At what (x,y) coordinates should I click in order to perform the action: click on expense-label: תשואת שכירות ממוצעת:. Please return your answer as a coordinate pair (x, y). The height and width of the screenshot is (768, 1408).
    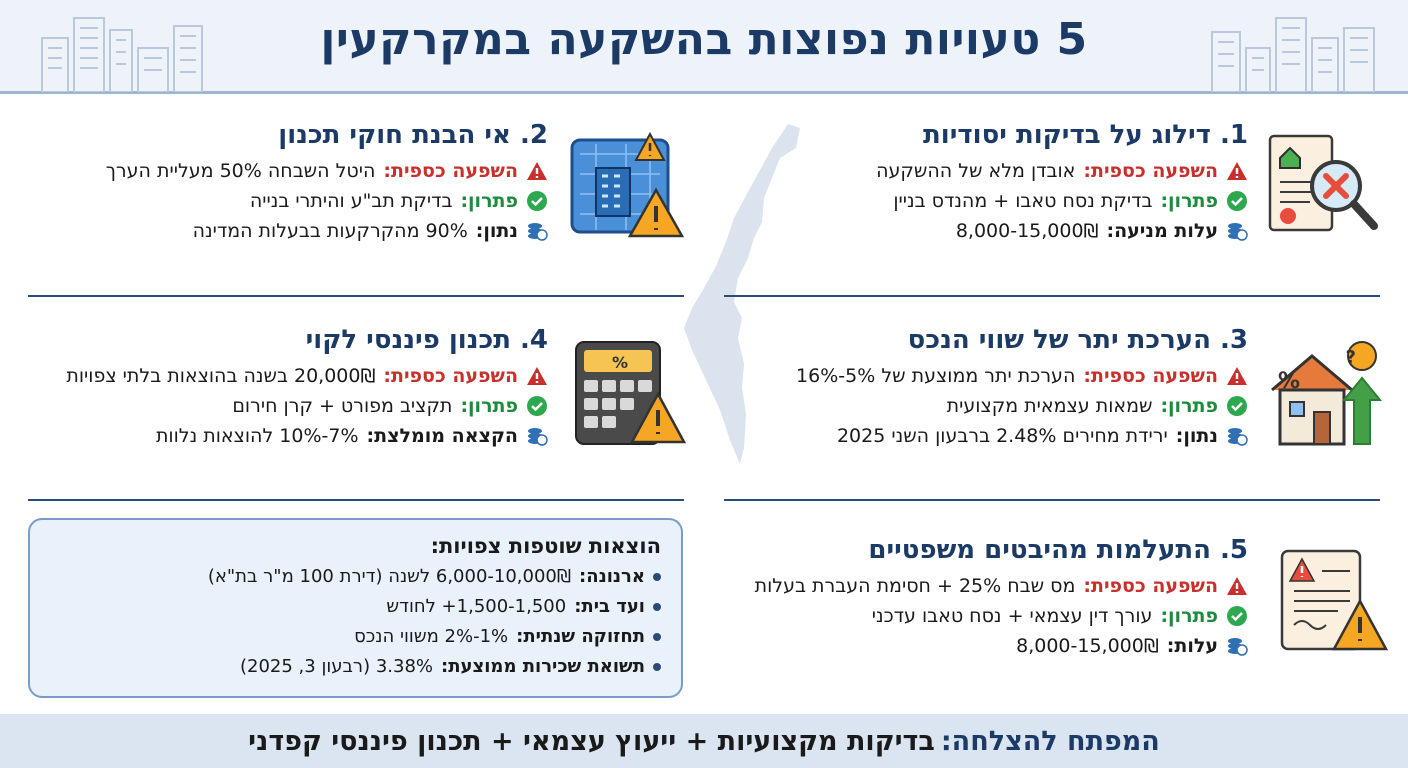
    Looking at the image, I should click on (543, 666).